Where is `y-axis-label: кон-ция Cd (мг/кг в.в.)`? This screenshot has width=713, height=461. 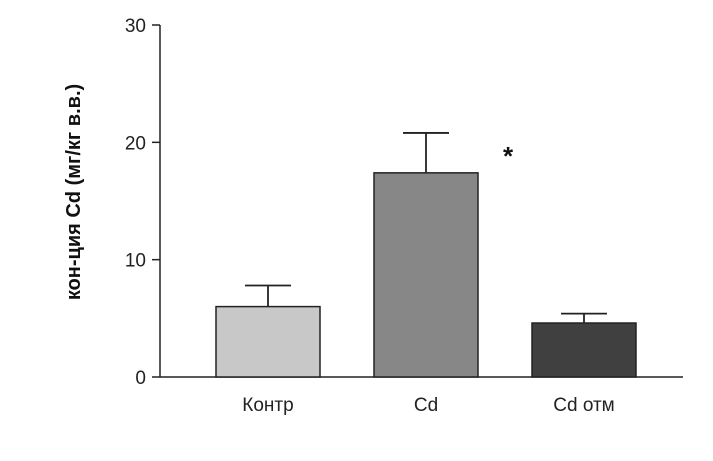 y-axis-label: кон-ция Cd (мг/кг в.в.) is located at coordinates (74, 192).